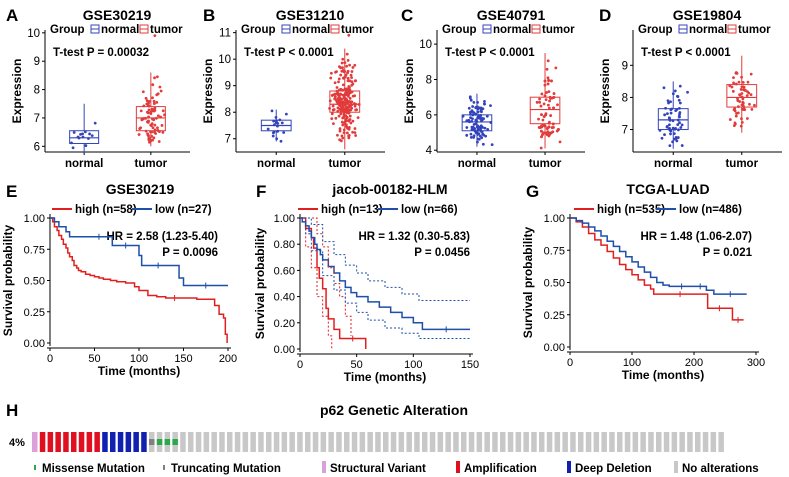 Image resolution: width=789 pixels, height=477 pixels. Describe the element at coordinates (225, 34) in the screenshot. I see `y-tick-label-b: 11` at that location.